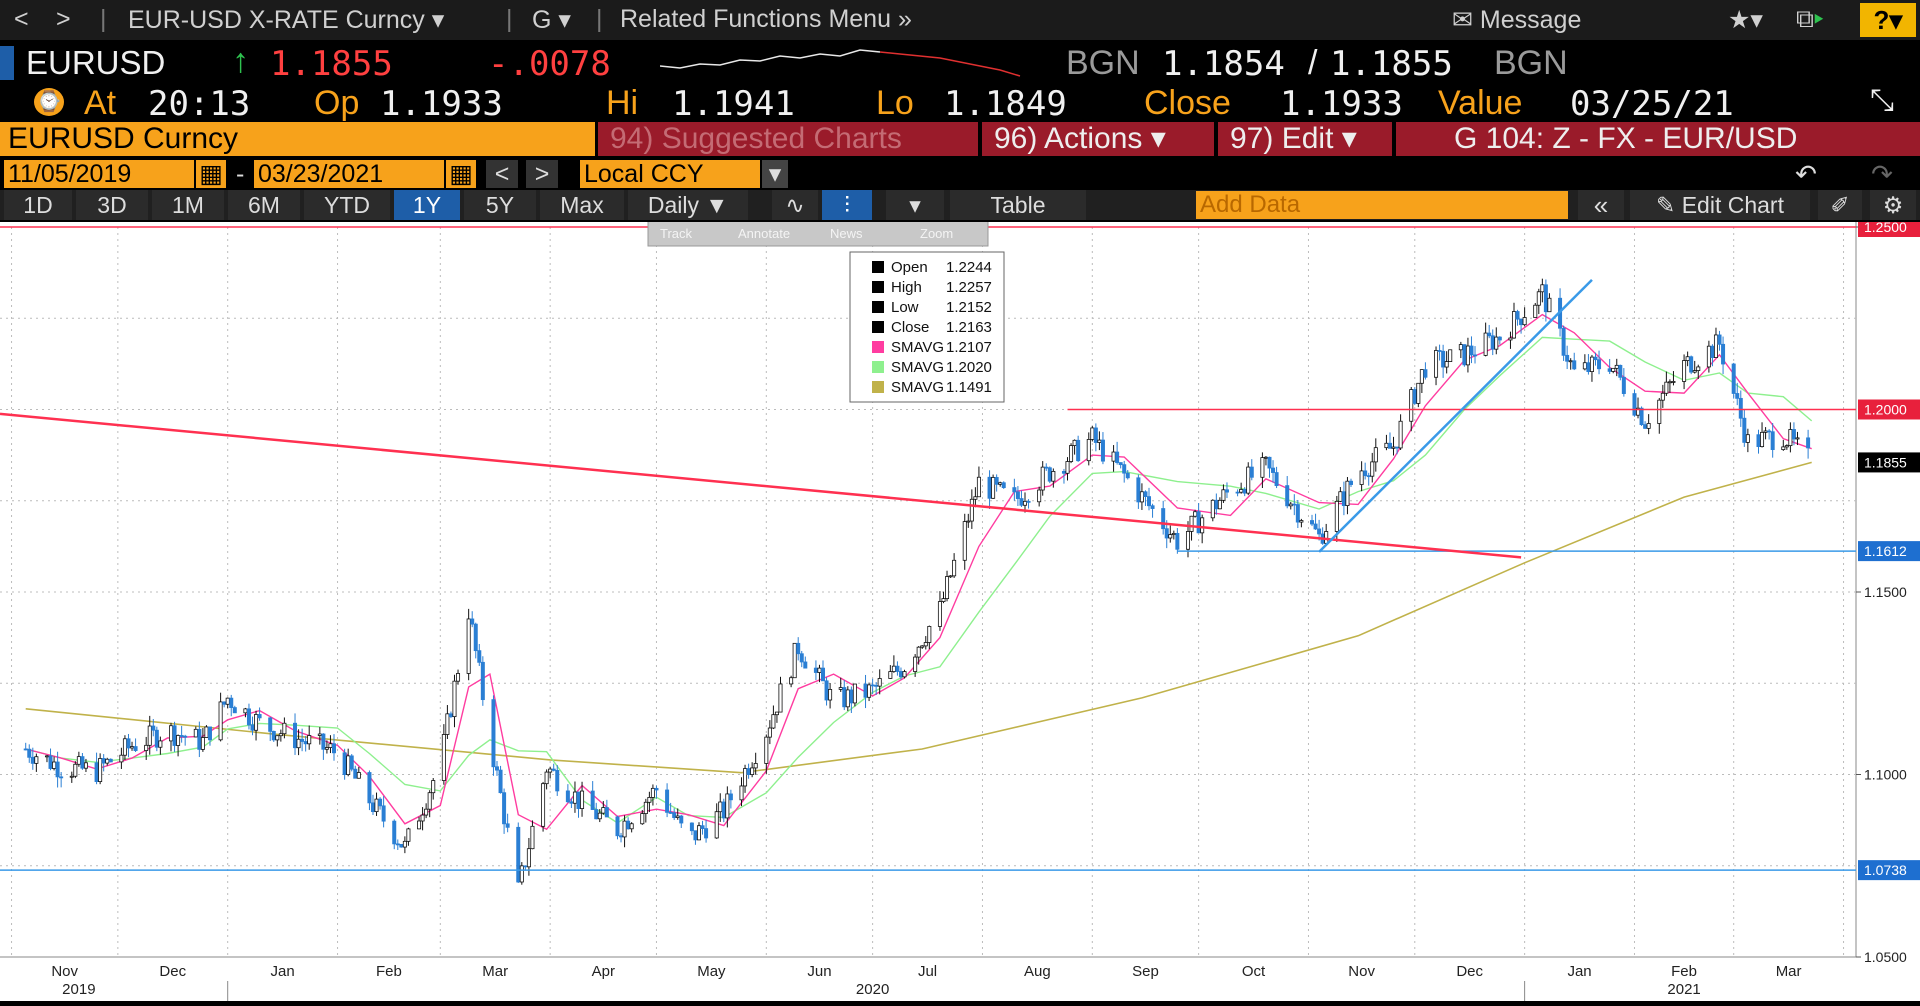 This screenshot has width=1920, height=1006. Describe the element at coordinates (38, 205) in the screenshot. I see `period-1d: 1D` at that location.